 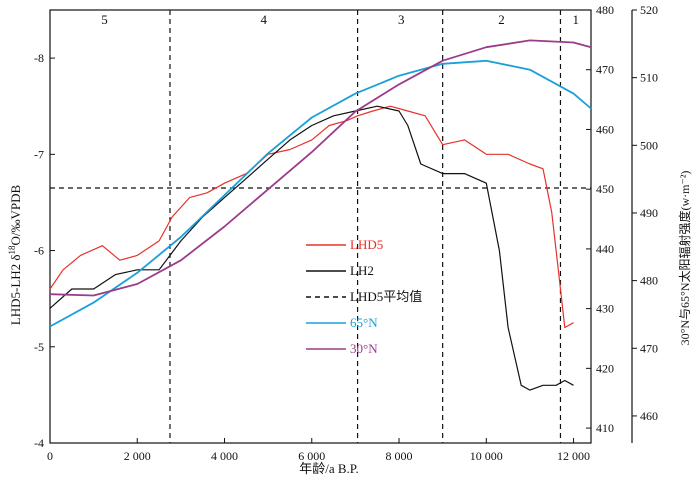 I want to click on y-left-tick-label: -7, so click(x=39, y=154).